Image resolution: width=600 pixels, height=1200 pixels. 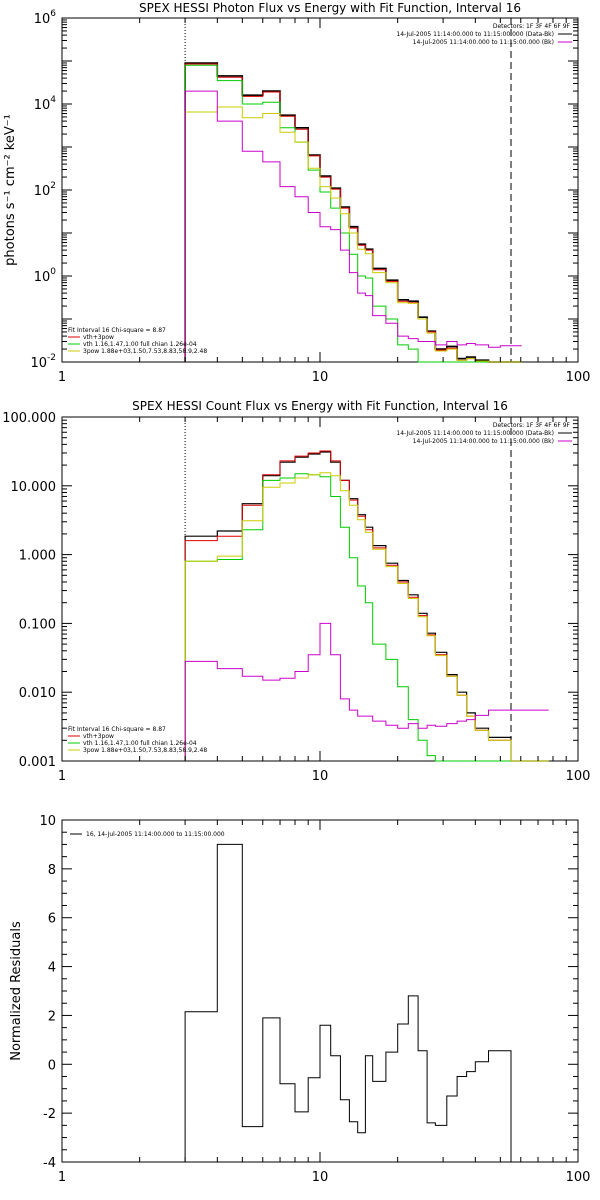 What do you see at coordinates (49, 1163) in the screenshot?
I see `y-tick-label: -4` at bounding box center [49, 1163].